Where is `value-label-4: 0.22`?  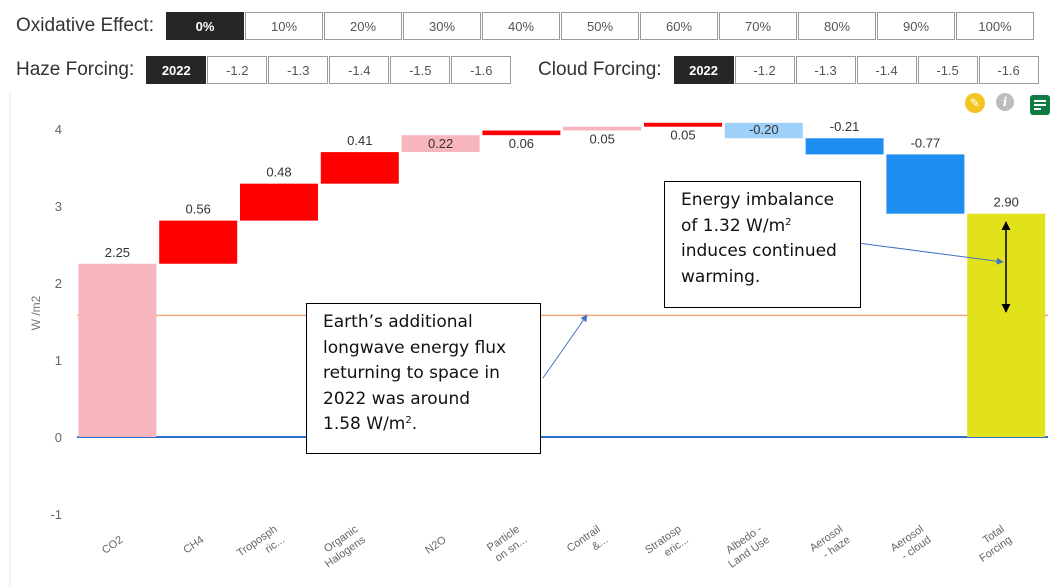 value-label-4: 0.22 is located at coordinates (440, 143).